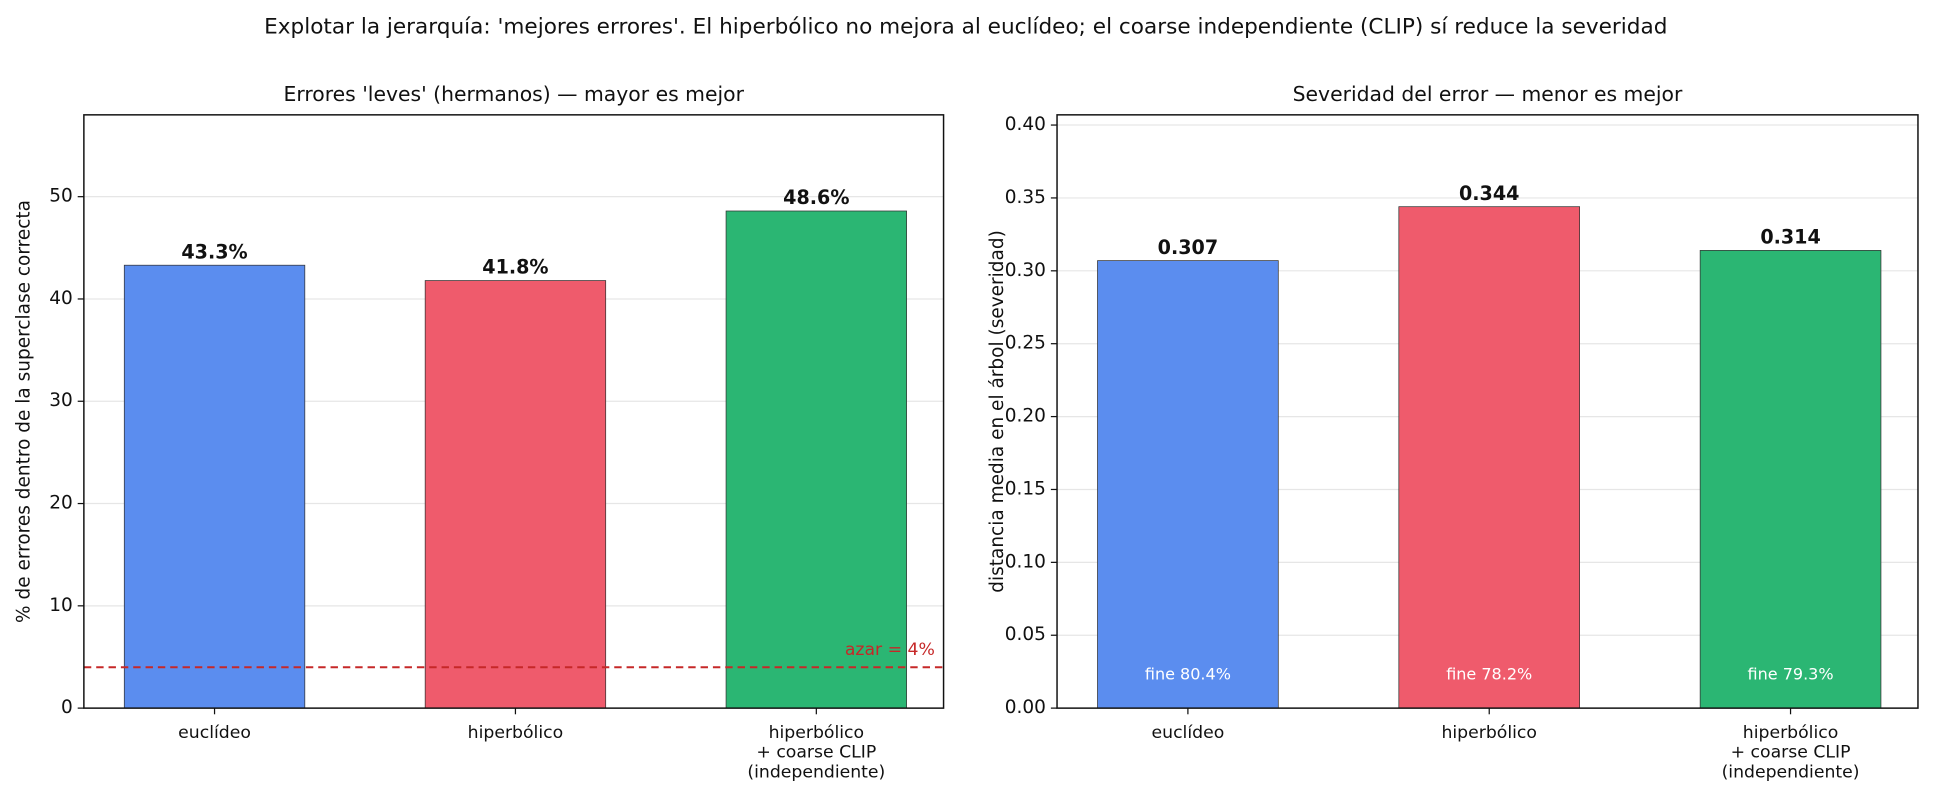 The height and width of the screenshot is (802, 1934). What do you see at coordinates (61, 298) in the screenshot?
I see `y-tick-label: 40` at bounding box center [61, 298].